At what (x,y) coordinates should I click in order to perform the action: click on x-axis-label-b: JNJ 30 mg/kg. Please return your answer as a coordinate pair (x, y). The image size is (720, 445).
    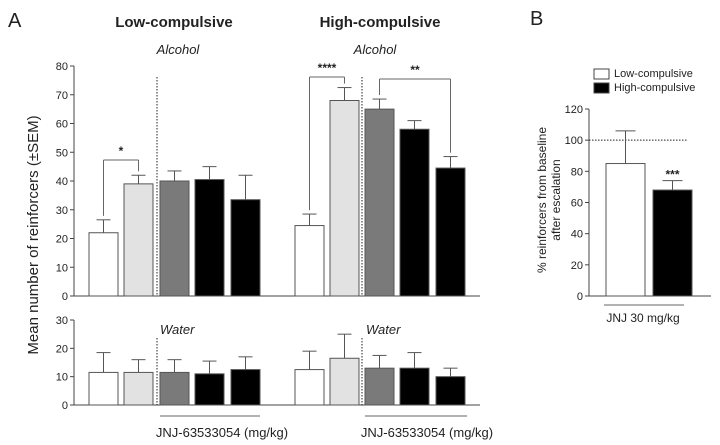
    Looking at the image, I should click on (642, 318).